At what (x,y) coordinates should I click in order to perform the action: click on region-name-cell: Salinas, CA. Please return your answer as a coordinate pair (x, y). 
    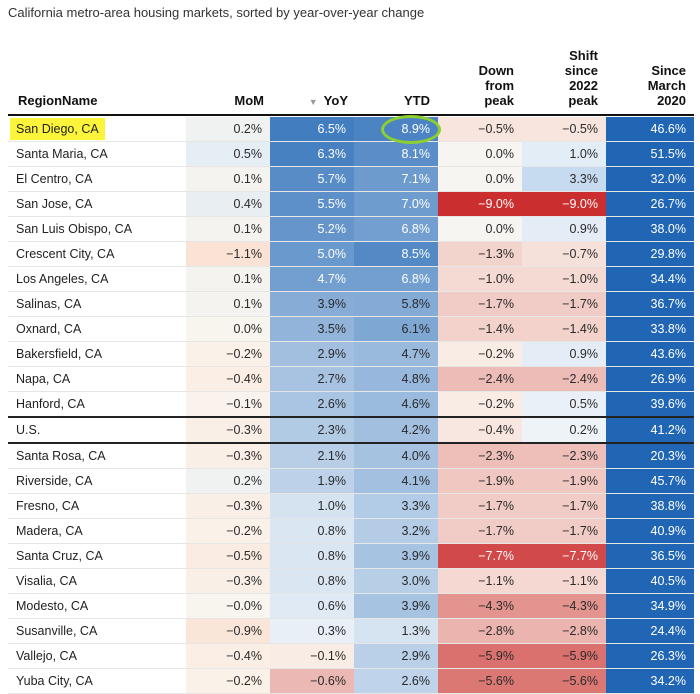
    Looking at the image, I should click on (97, 304).